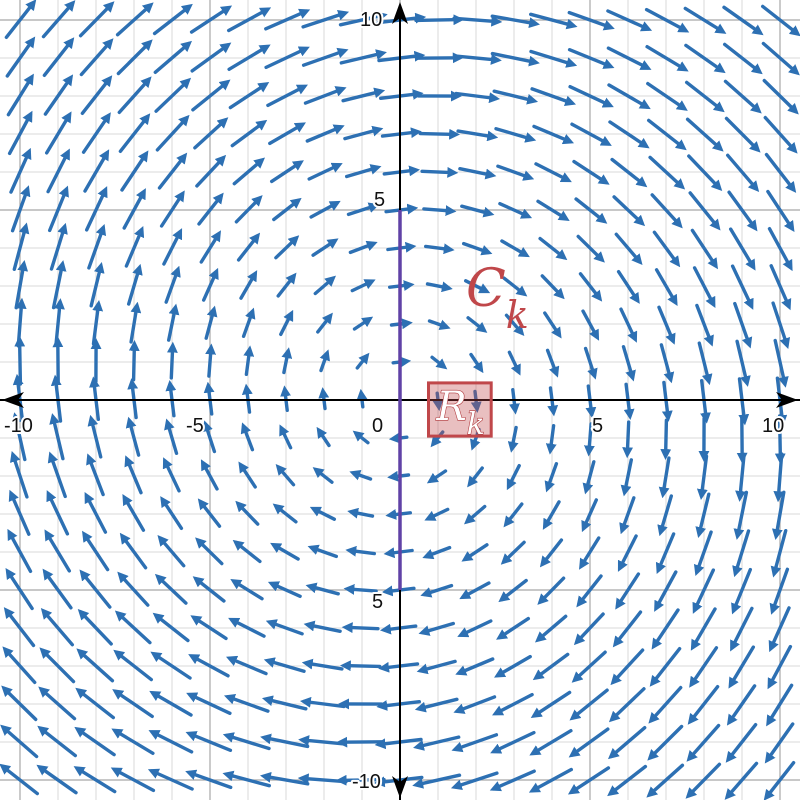  I want to click on region-rk, so click(460, 409).